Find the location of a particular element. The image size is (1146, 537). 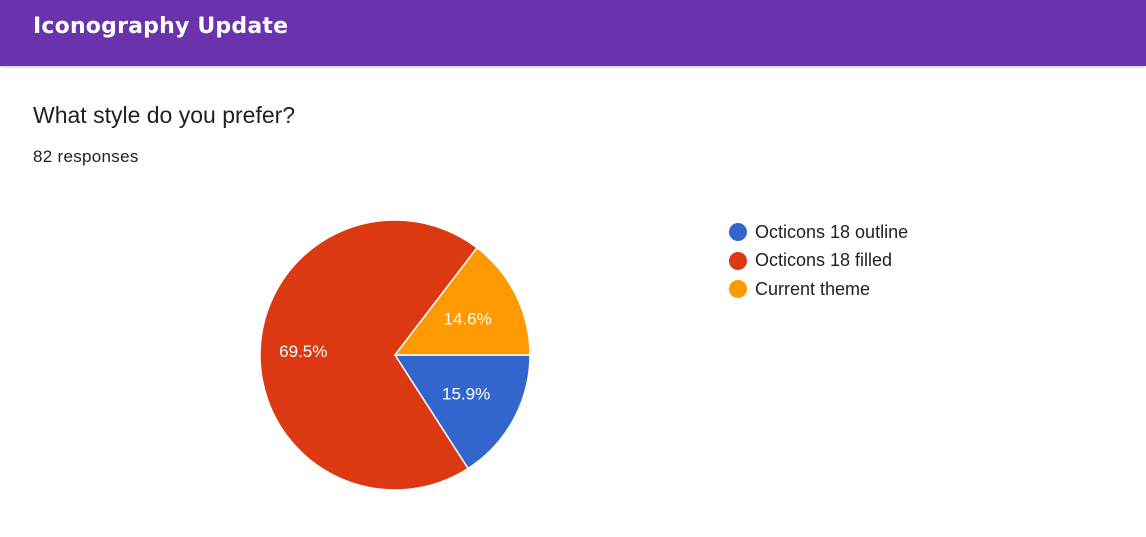

pie-slice-outline is located at coordinates (462, 412).